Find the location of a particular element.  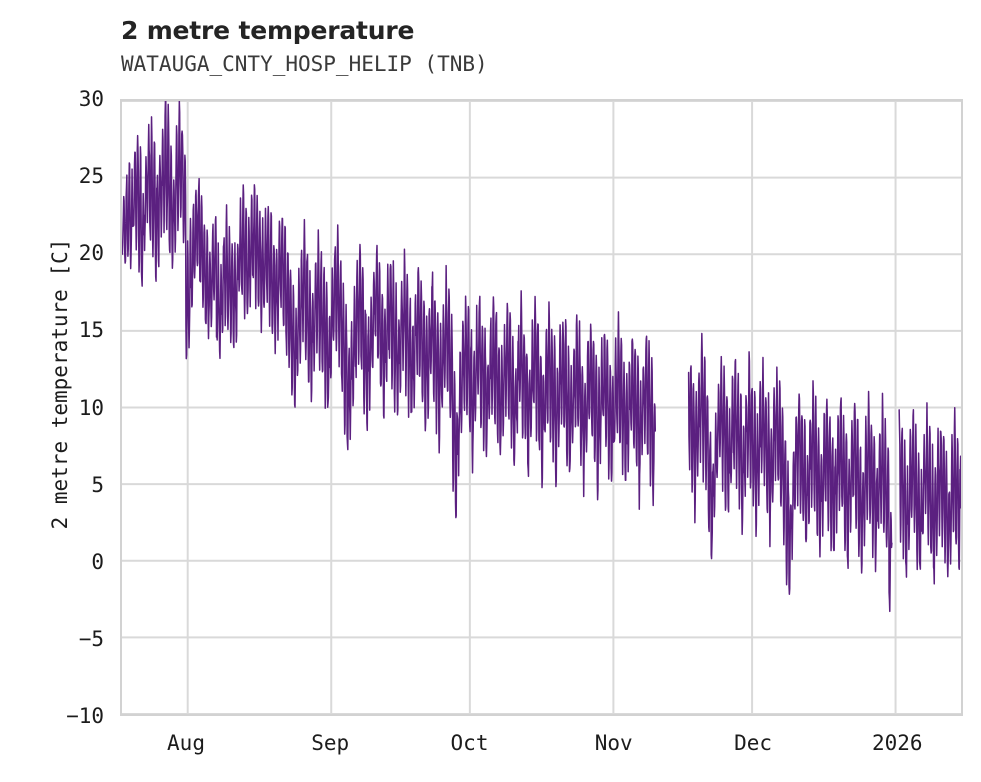

y-tick-label: 0 is located at coordinates (97, 561).